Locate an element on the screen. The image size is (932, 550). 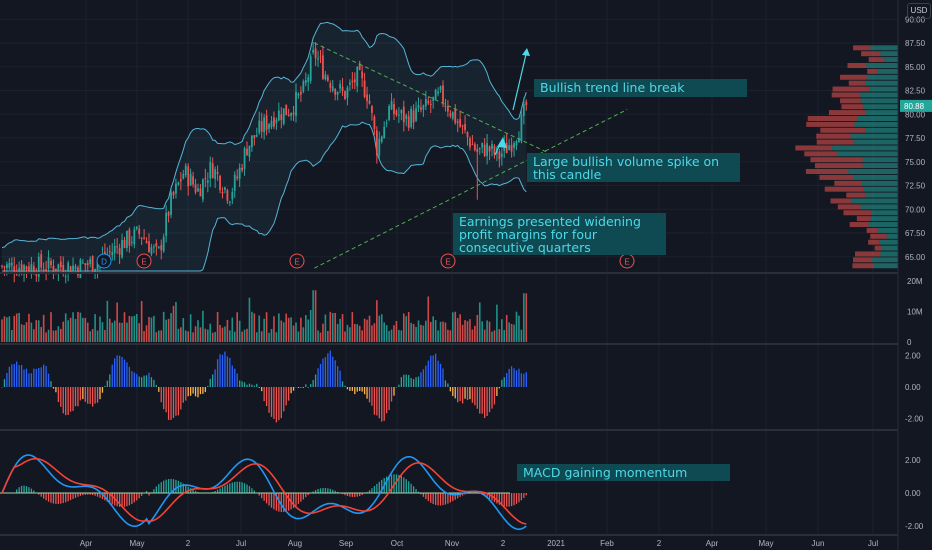
time-tick-15: Jul is located at coordinates (873, 543).